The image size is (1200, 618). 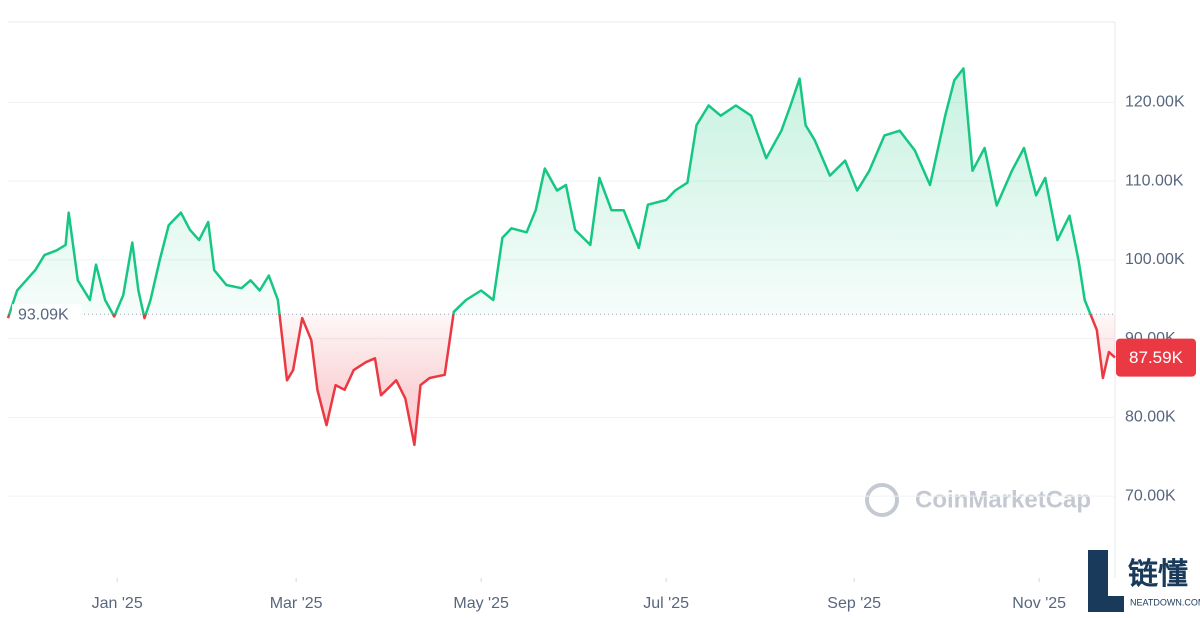 What do you see at coordinates (1158, 574) in the screenshot?
I see `badge-title: 链懂` at bounding box center [1158, 574].